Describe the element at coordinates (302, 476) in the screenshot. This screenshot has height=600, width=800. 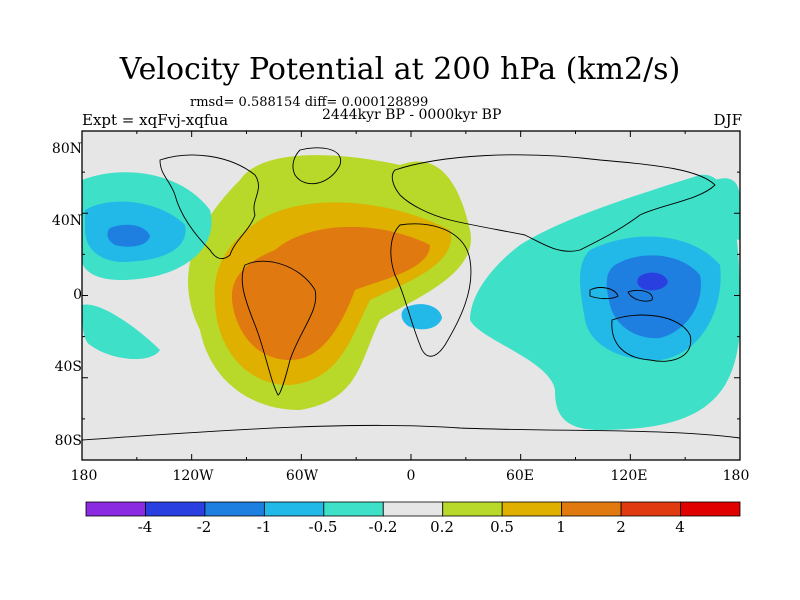
I see `lon-label-60w: 60W` at that location.